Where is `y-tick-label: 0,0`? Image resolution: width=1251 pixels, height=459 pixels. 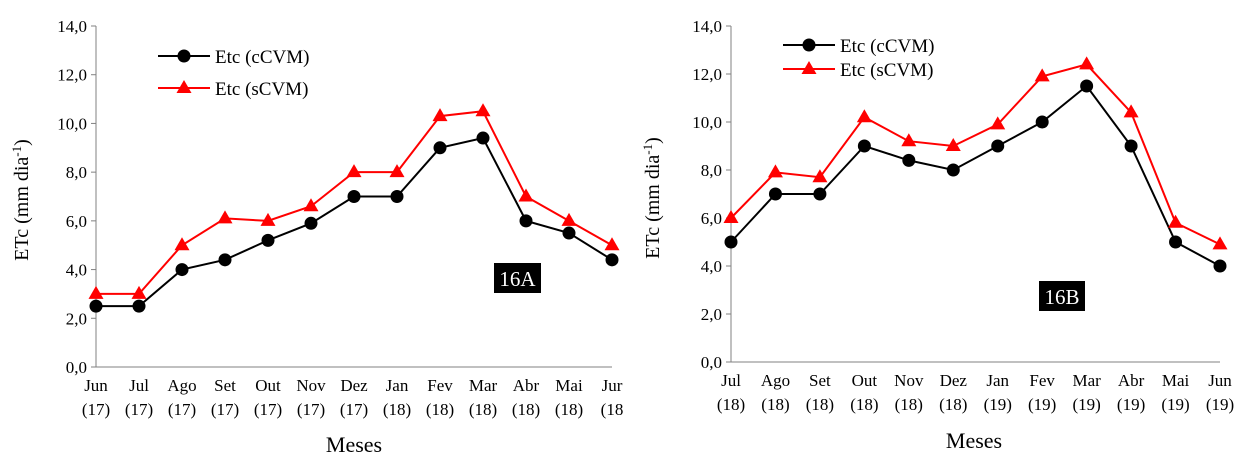
y-tick-label: 0,0 is located at coordinates (76, 367).